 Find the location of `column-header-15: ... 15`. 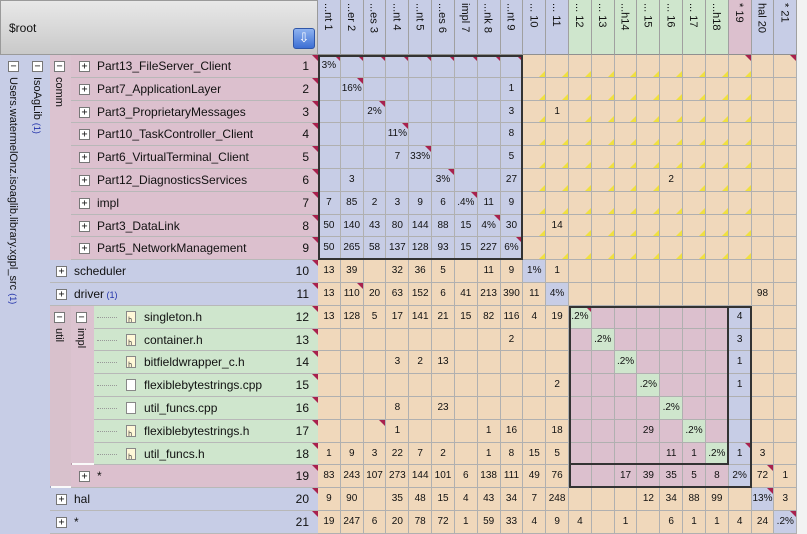

column-header-15: ... 15 is located at coordinates (649, 27).